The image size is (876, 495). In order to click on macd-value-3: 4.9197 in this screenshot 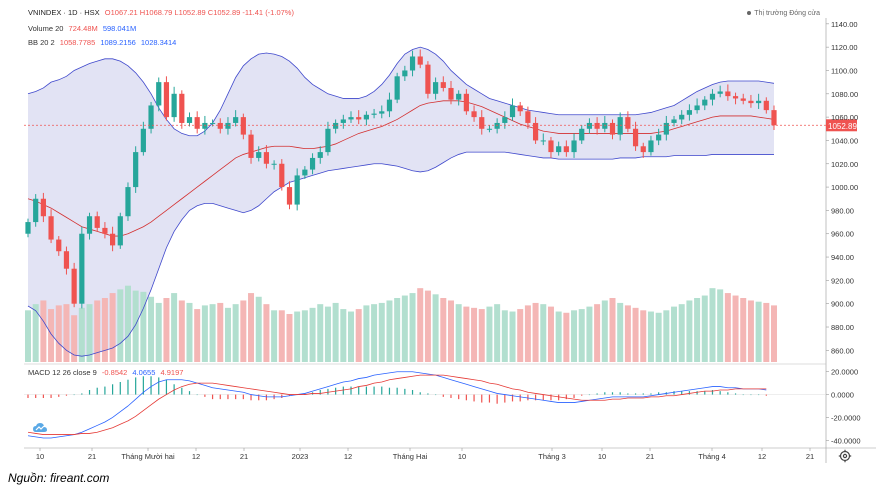, I will do `click(172, 372)`.